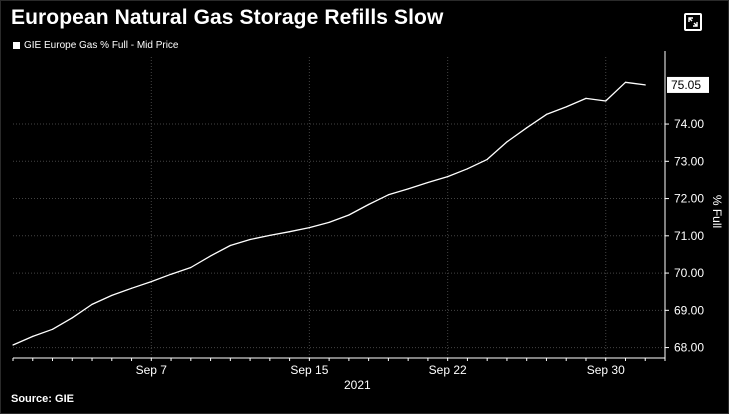 The image size is (729, 415). I want to click on y-tick-label: 72.00, so click(689, 199).